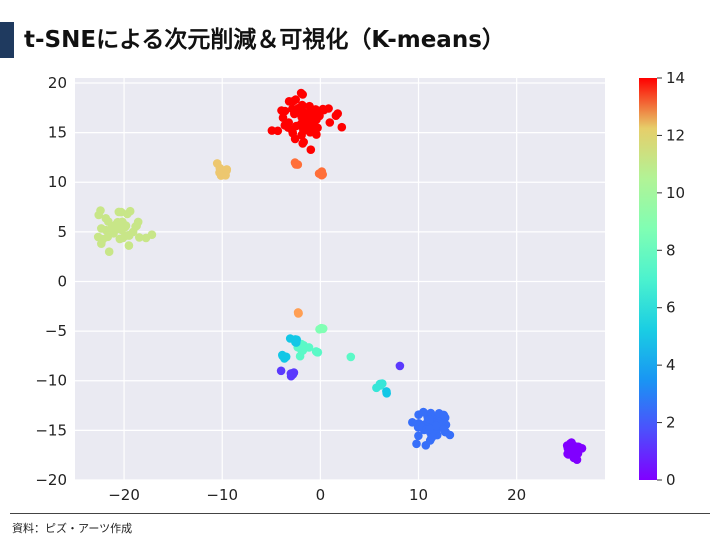 The image size is (720, 540). Describe the element at coordinates (671, 250) in the screenshot. I see `colorbar-tick-label: 8` at that location.